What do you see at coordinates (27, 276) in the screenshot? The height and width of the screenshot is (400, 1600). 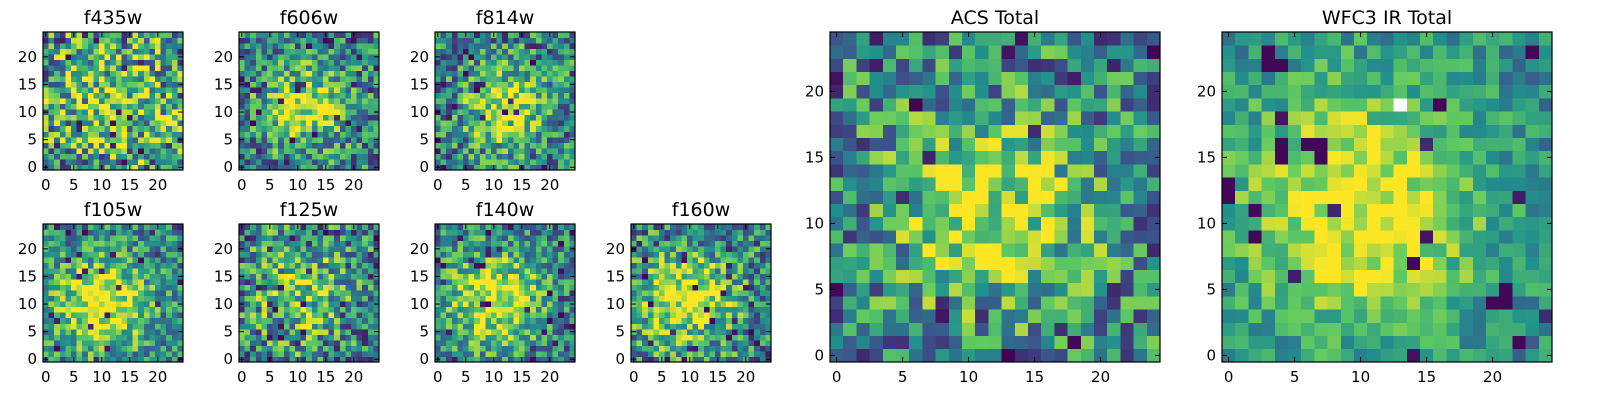 I see `y-tick-label: 15` at bounding box center [27, 276].